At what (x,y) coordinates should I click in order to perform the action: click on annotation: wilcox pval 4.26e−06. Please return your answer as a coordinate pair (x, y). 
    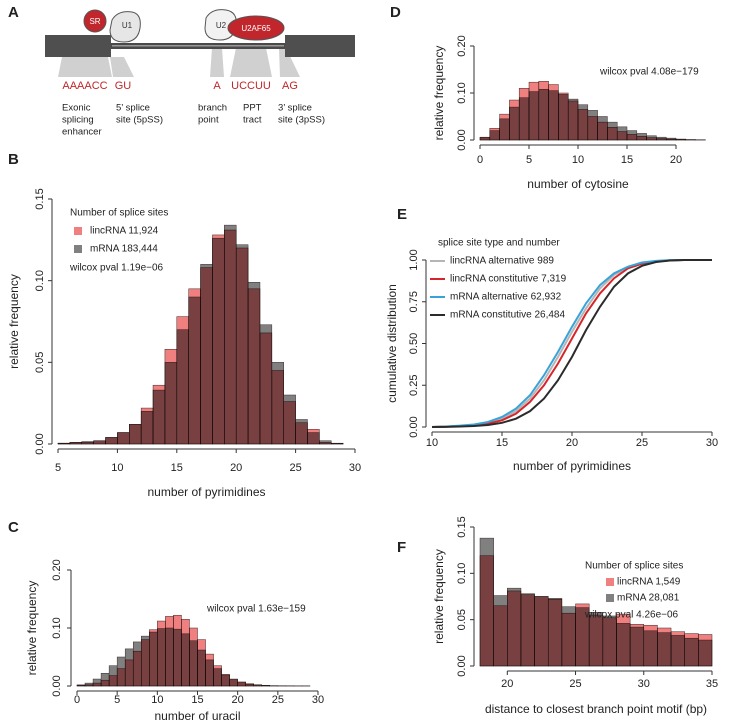
    Looking at the image, I should click on (631, 615).